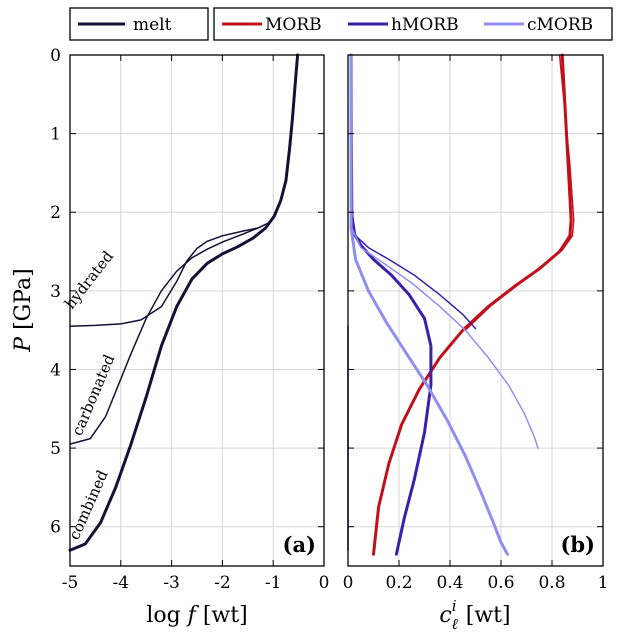  What do you see at coordinates (577, 544) in the screenshot?
I see `panel-label-b: (b)` at bounding box center [577, 544].